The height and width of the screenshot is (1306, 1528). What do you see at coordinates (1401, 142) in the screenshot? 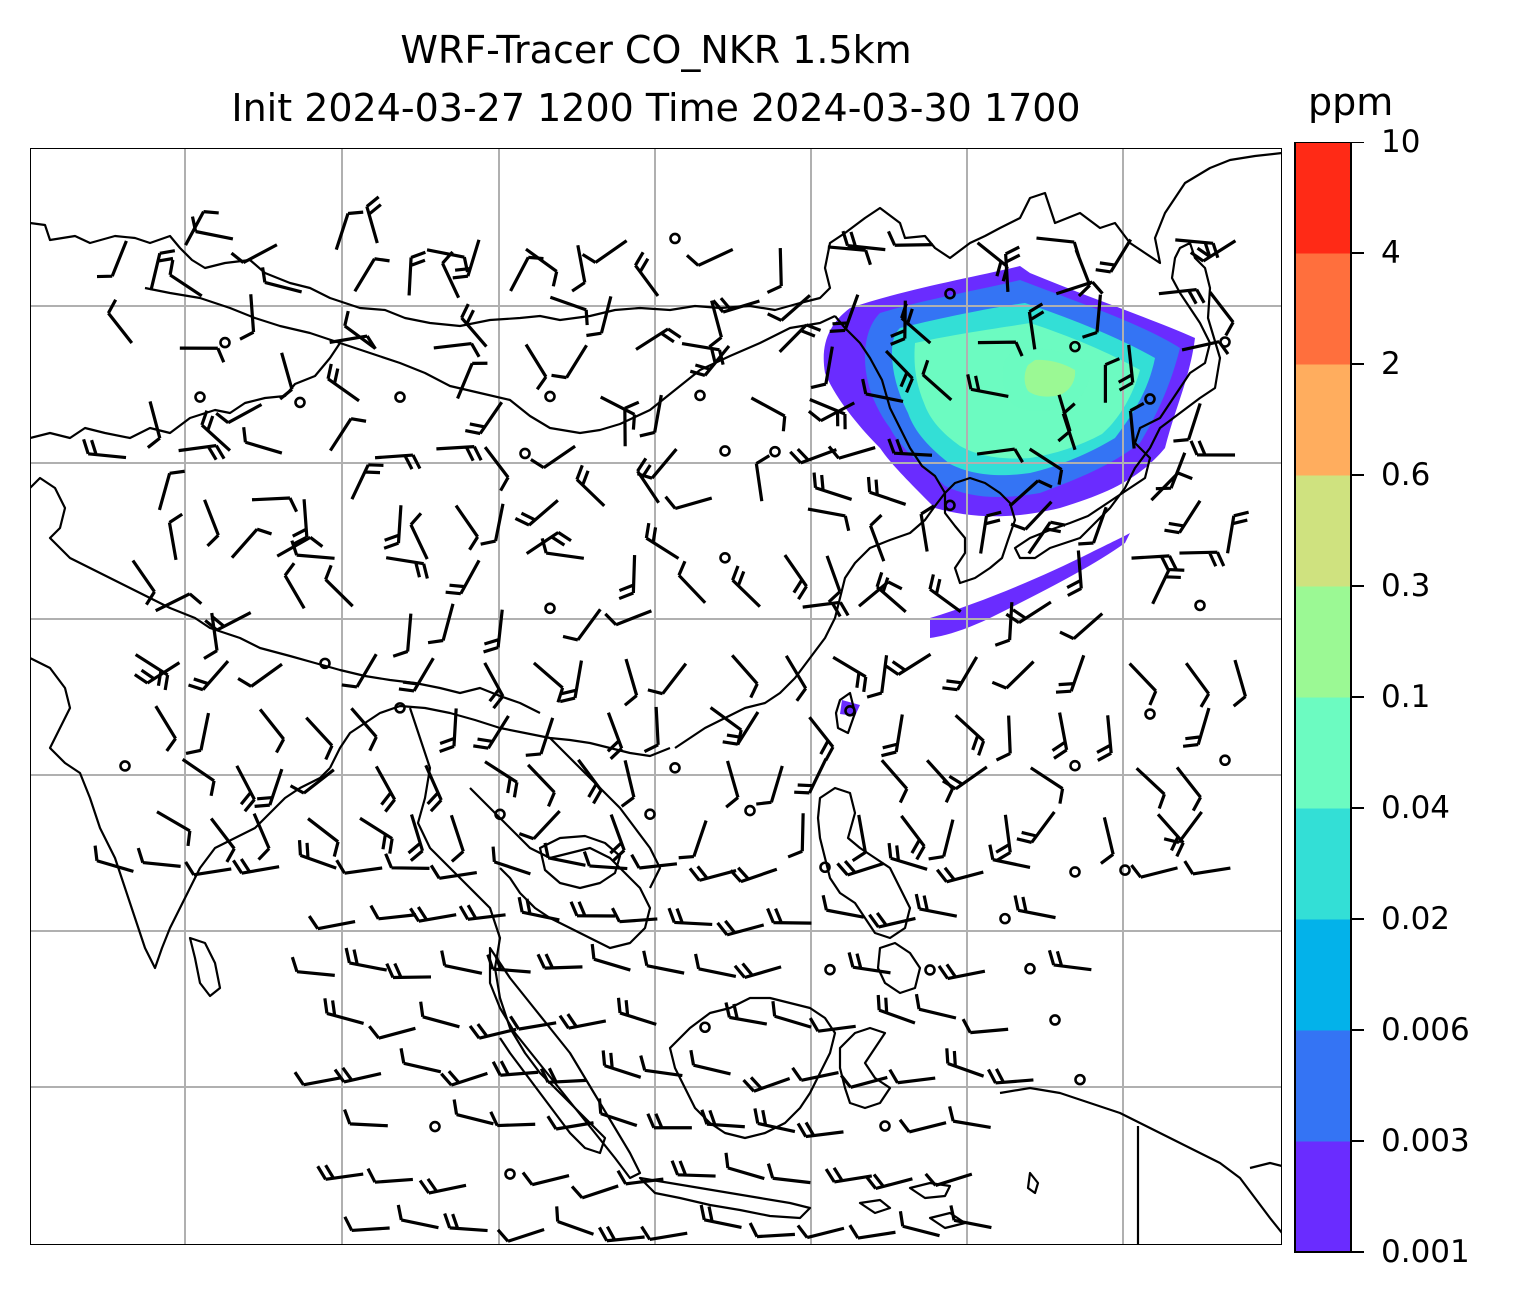
I see `colorbar-tick-label: 10` at bounding box center [1401, 142].